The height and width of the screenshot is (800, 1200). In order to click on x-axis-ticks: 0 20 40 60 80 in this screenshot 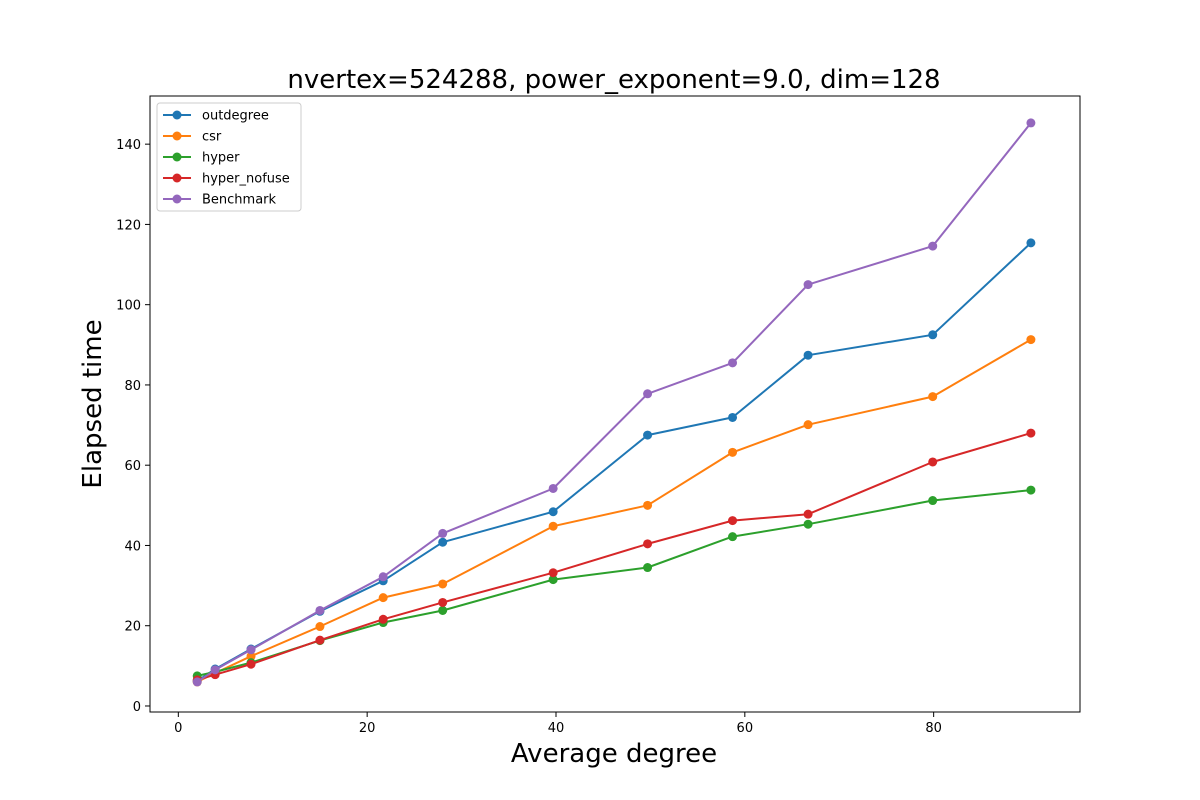, I will do `click(558, 724)`.